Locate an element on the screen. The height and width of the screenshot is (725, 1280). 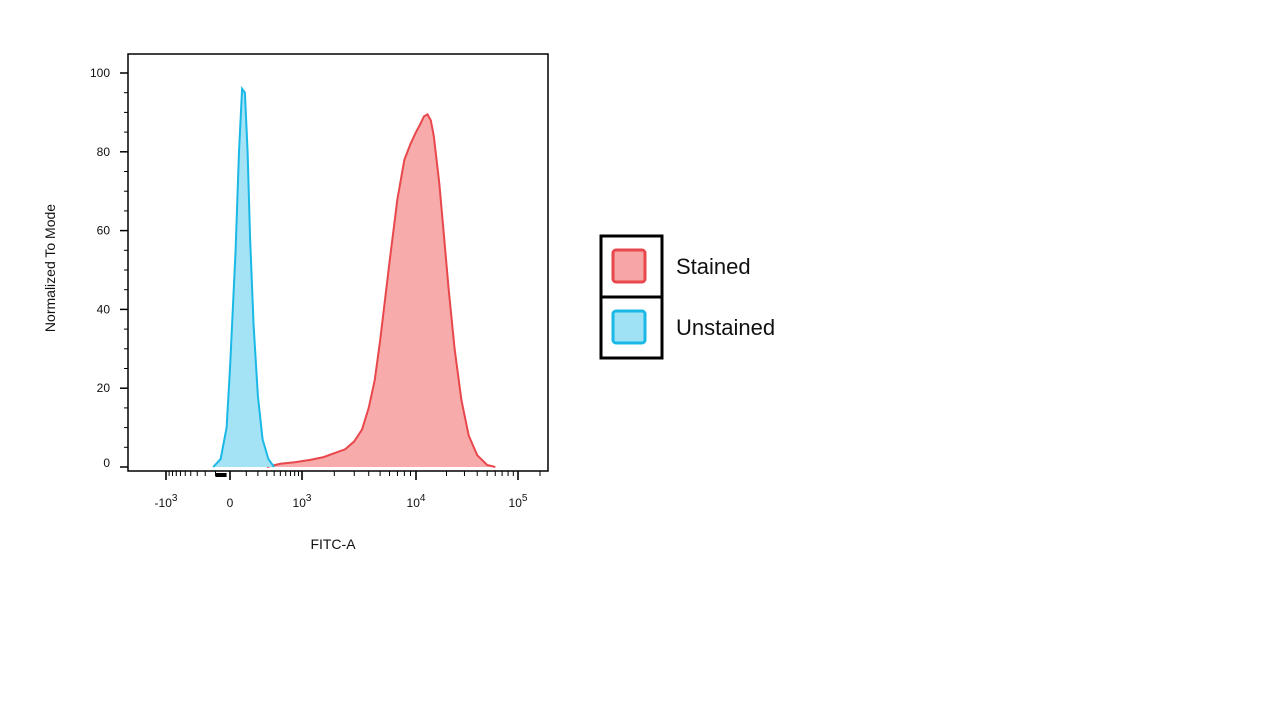
x-tick-label: -103 is located at coordinates (166, 501).